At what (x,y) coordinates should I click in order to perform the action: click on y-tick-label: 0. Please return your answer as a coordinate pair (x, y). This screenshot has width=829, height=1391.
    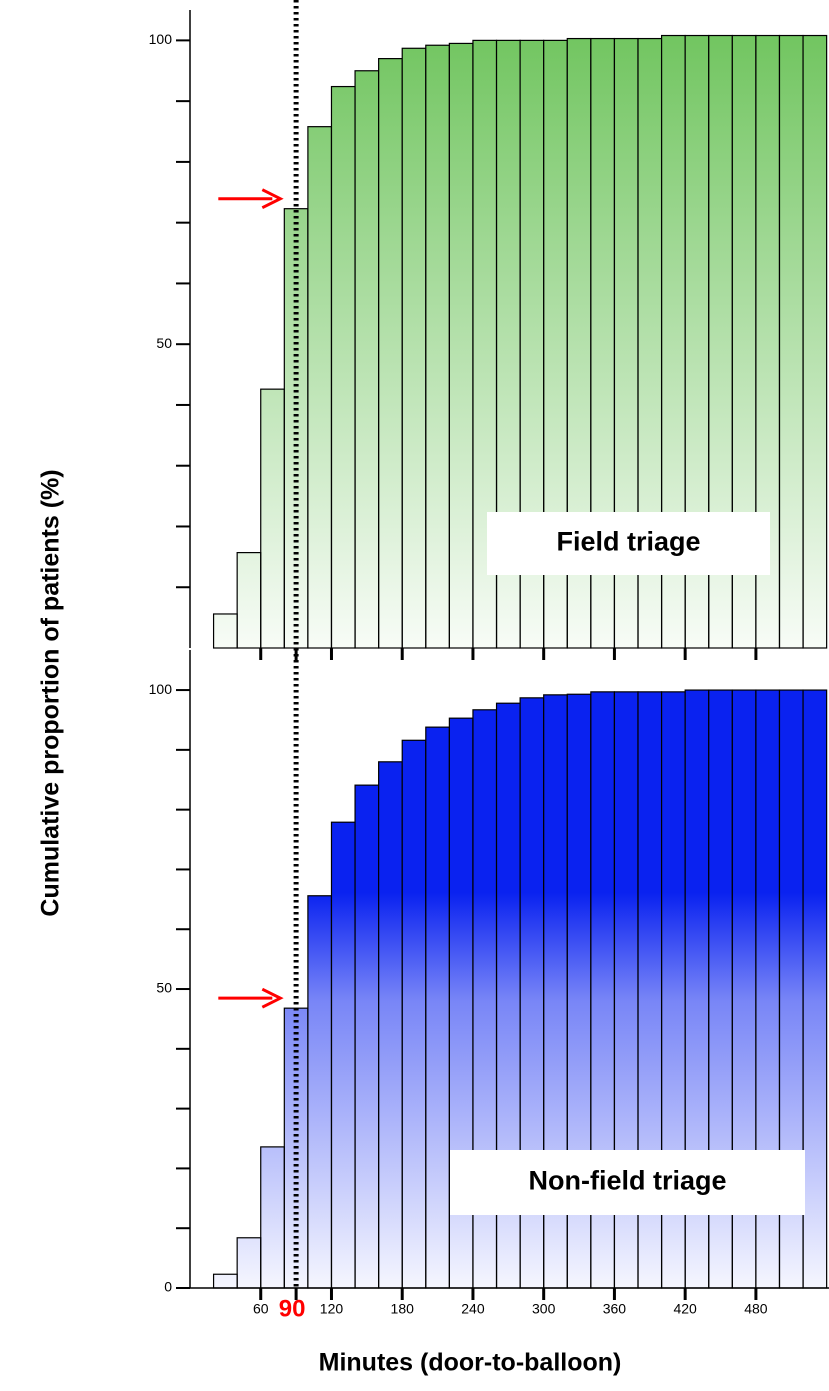
    Looking at the image, I should click on (168, 1287).